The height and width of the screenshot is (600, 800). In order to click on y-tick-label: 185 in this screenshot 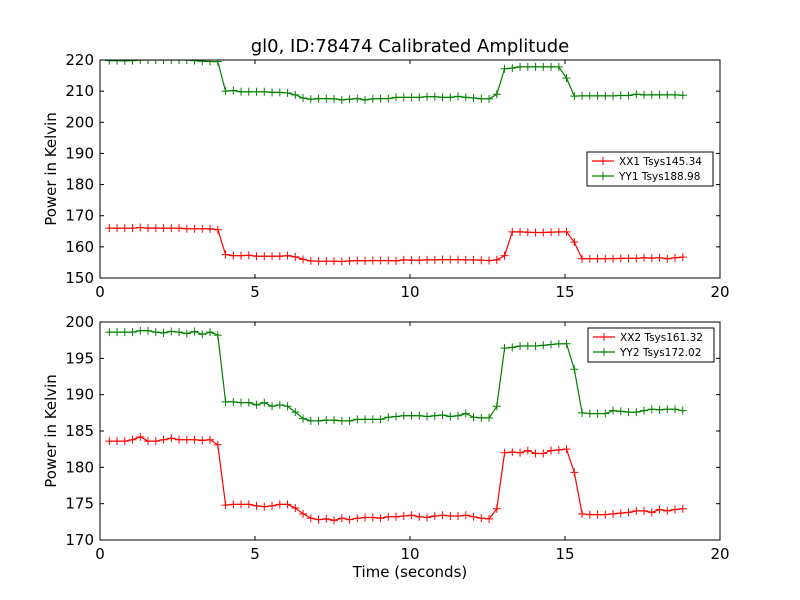, I will do `click(79, 431)`.